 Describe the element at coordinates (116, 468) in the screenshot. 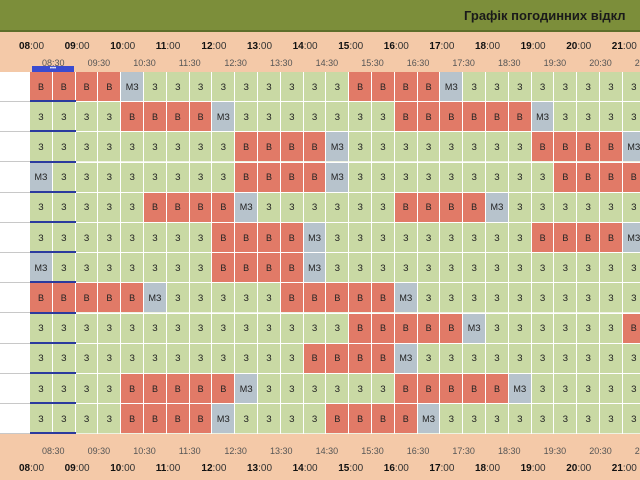

I see `hour-digits: 10` at that location.